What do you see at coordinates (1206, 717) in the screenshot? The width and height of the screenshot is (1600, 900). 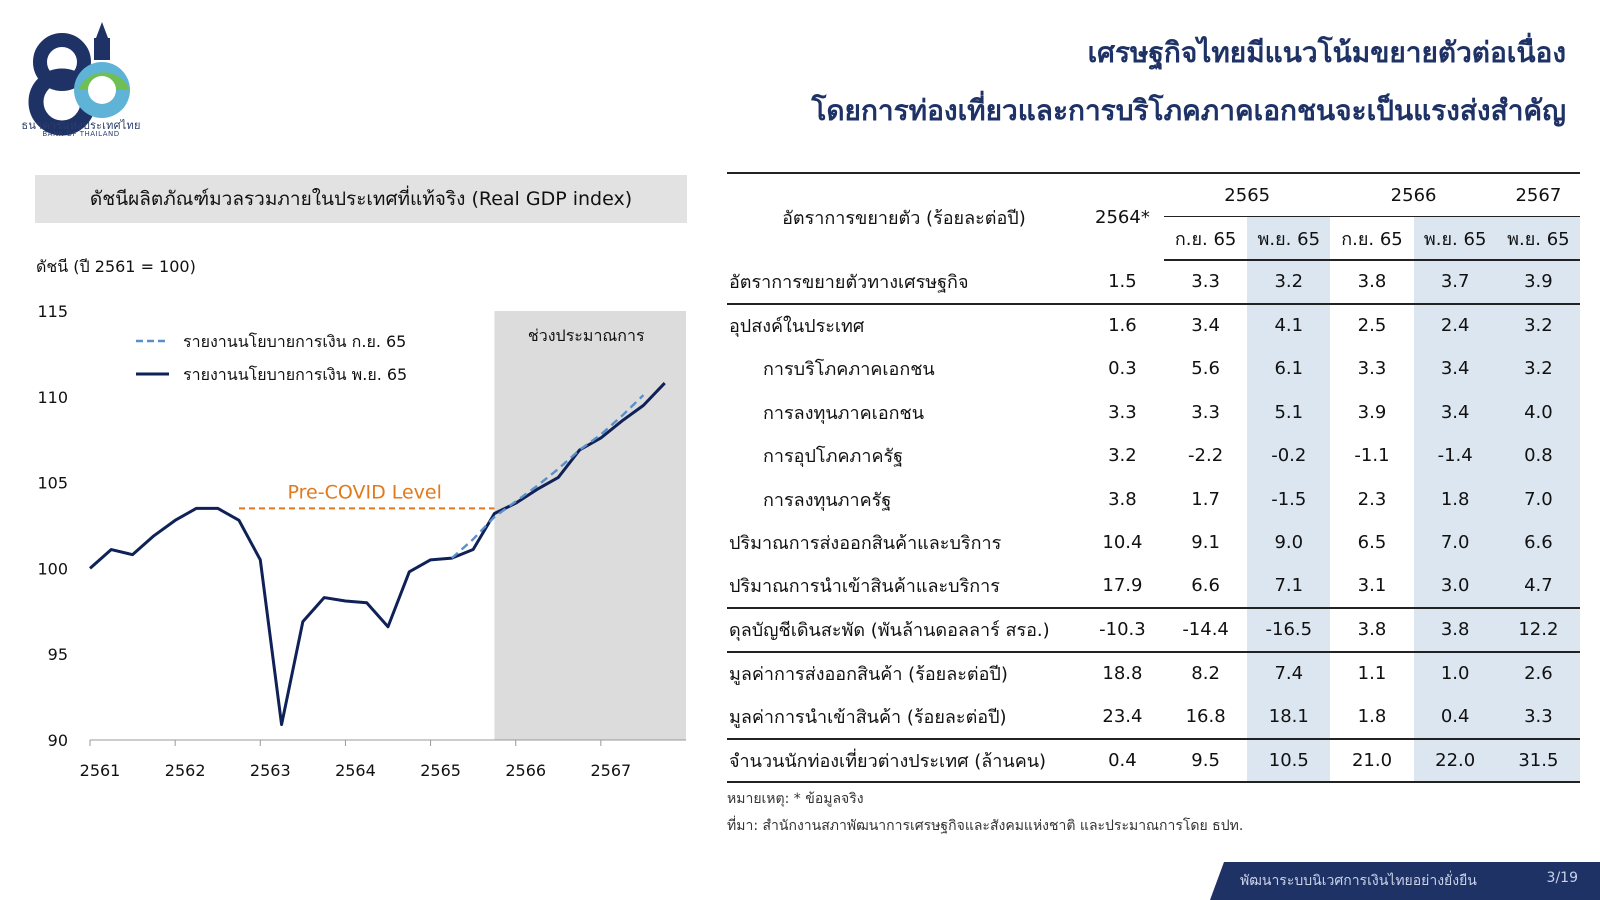 I see `row-value: 16.8` at bounding box center [1206, 717].